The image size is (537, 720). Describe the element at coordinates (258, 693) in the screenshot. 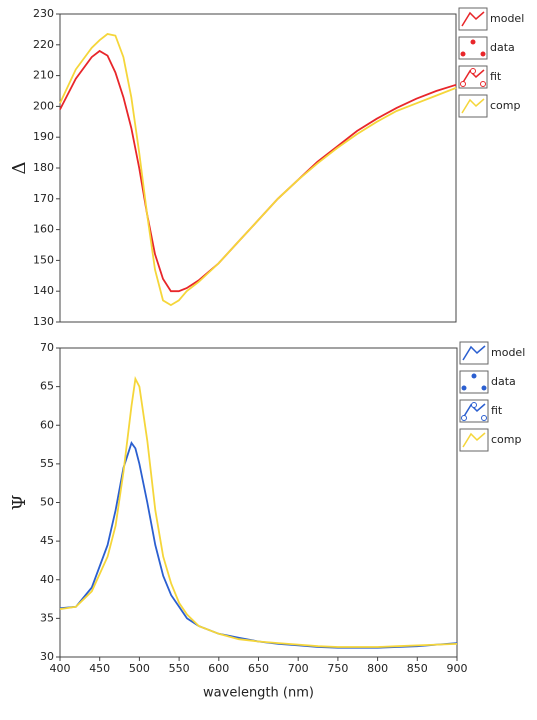

I see `x-axis-label: wavelength (nm)` at that location.